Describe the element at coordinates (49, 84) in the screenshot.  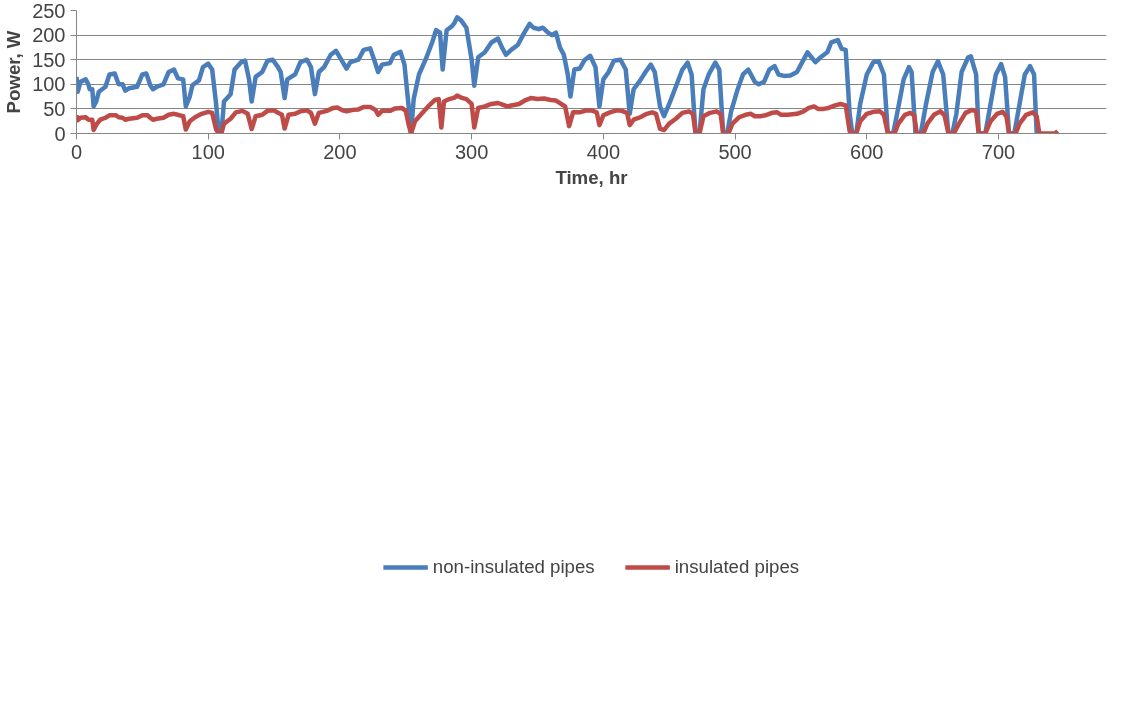
I see `y-tick-label: 100` at that location.